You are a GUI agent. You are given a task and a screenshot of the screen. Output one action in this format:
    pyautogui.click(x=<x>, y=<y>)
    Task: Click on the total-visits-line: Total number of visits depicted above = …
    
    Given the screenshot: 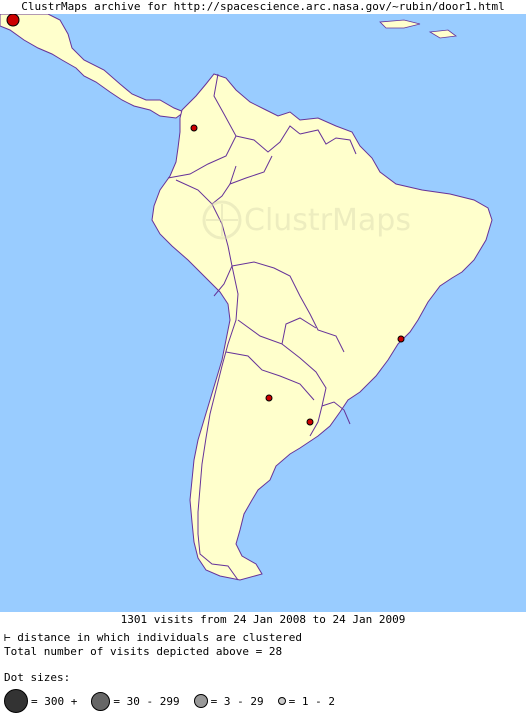 What is the action you would take?
    pyautogui.click(x=143, y=651)
    